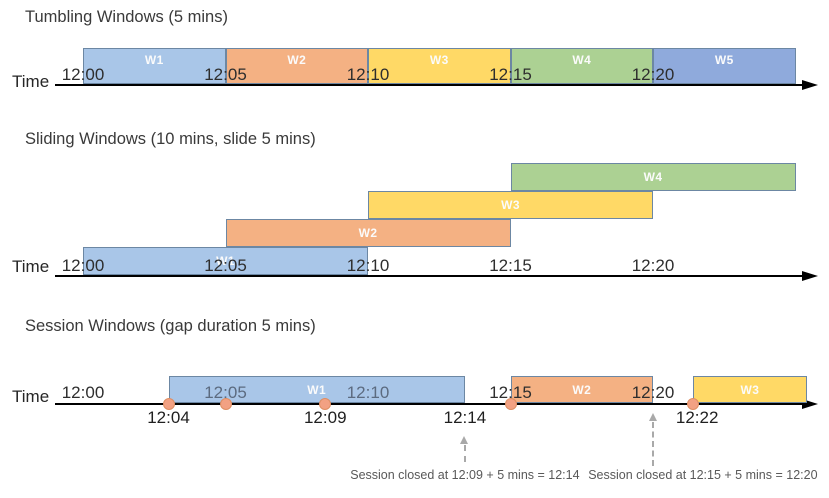  I want to click on event-time-1214: 12:14, so click(465, 417).